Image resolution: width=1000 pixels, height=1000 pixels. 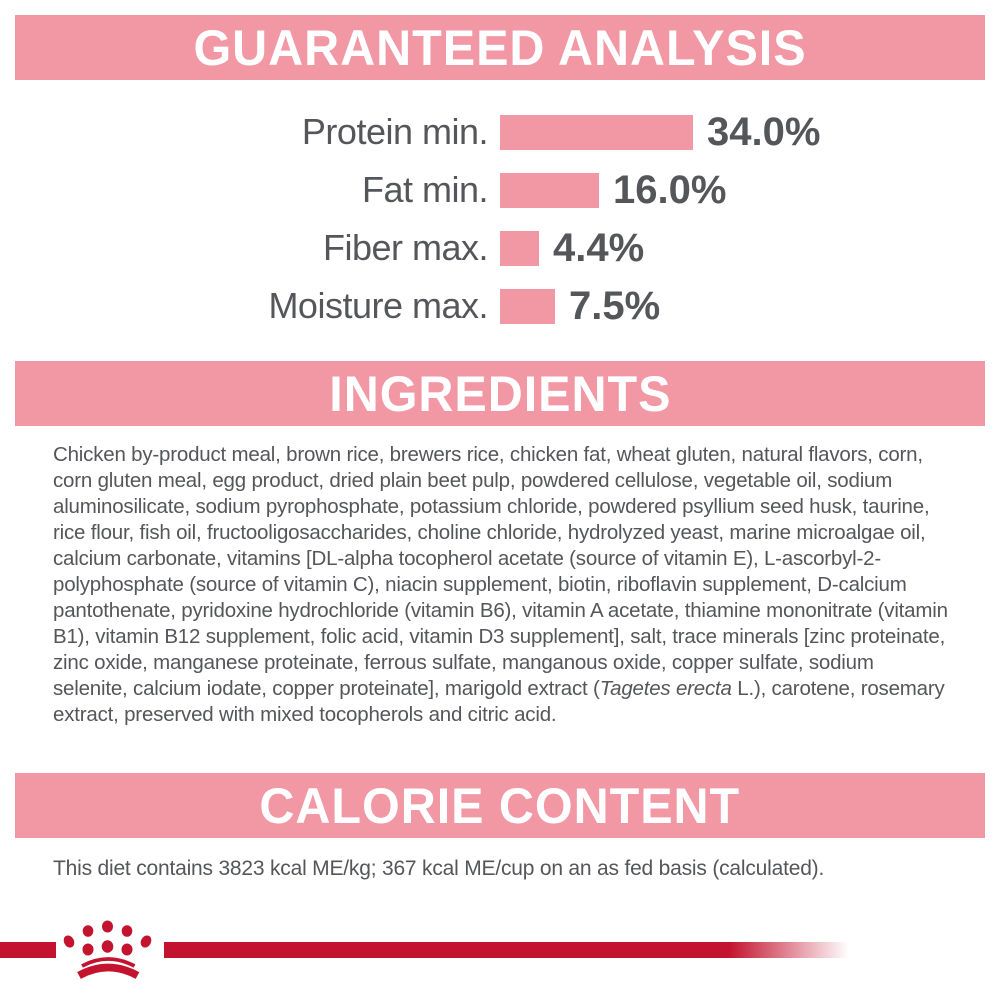 I want to click on ga-row-moisture: Moisture max. 7.5%, so click(x=500, y=306).